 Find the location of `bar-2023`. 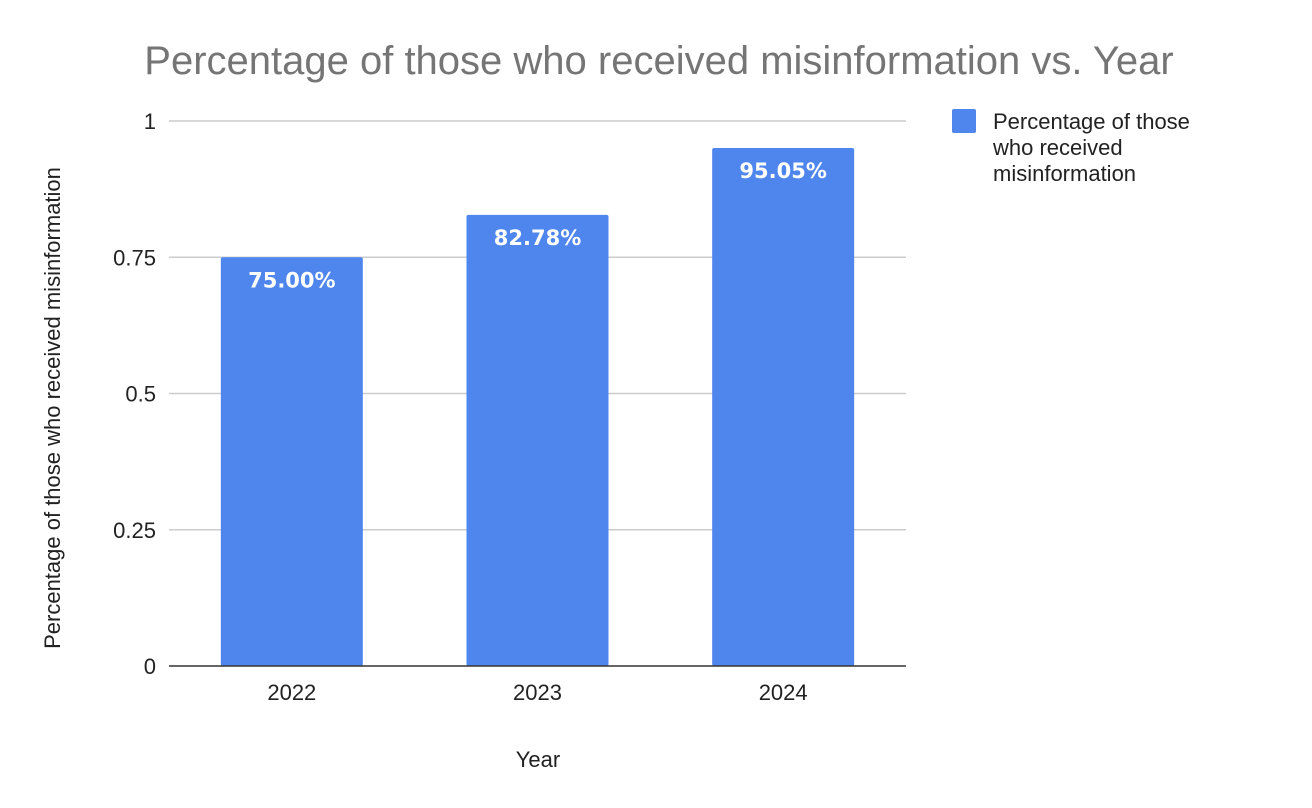

bar-2023 is located at coordinates (537, 440).